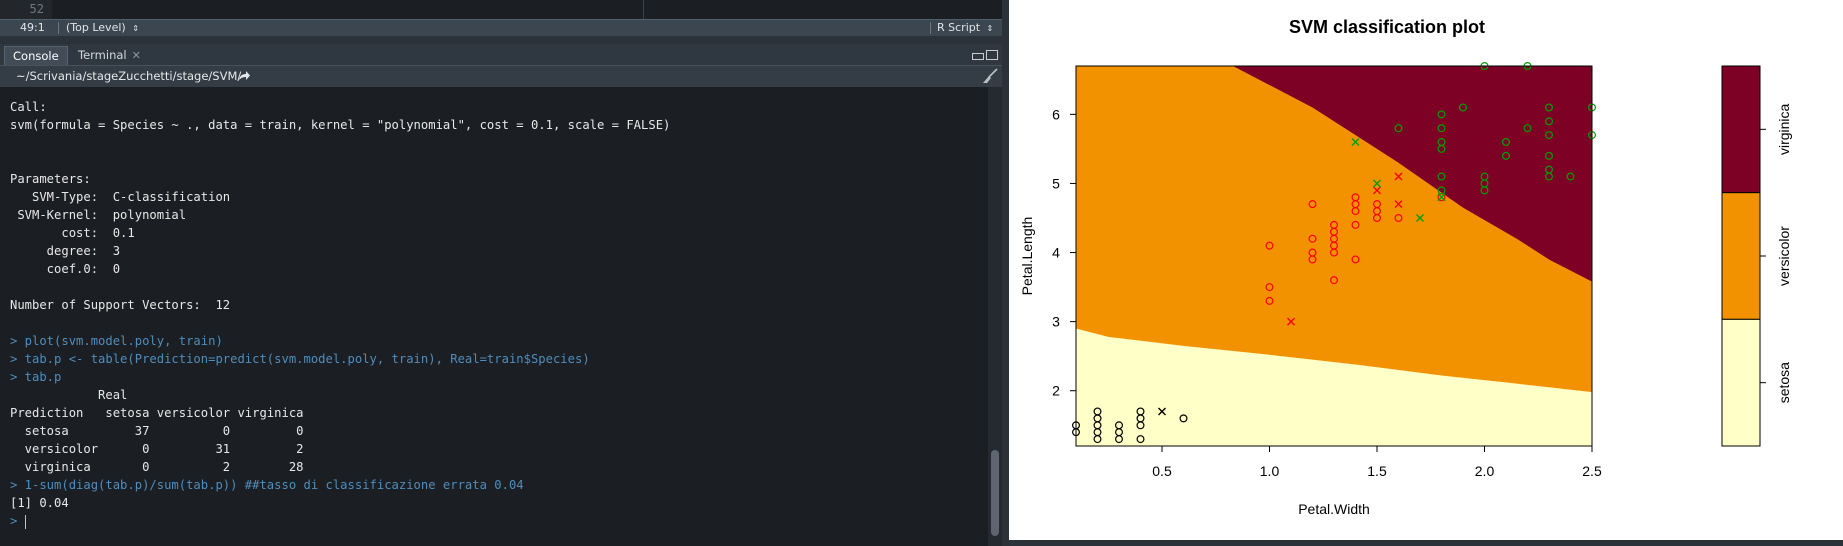 This screenshot has width=1843, height=546. I want to click on broom-icon, so click(990, 79).